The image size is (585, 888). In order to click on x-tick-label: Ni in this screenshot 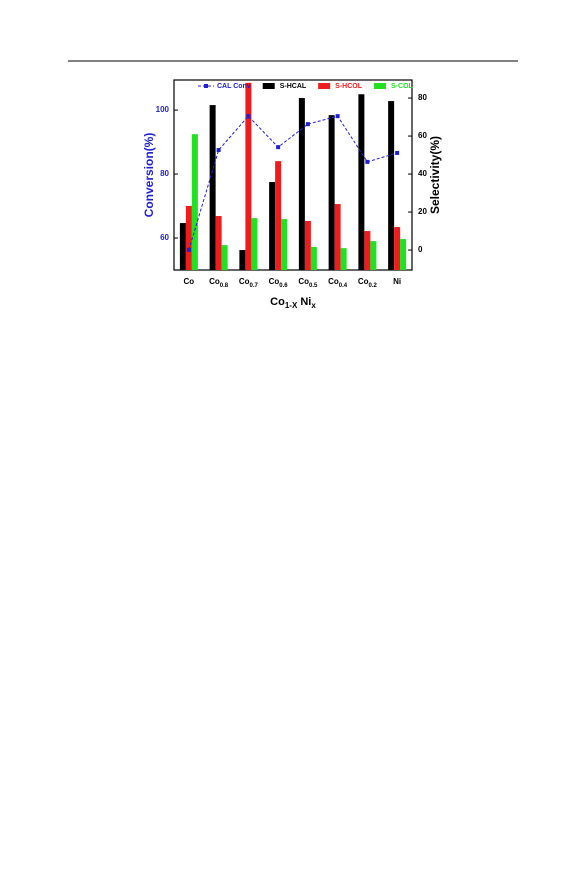, I will do `click(397, 281)`.